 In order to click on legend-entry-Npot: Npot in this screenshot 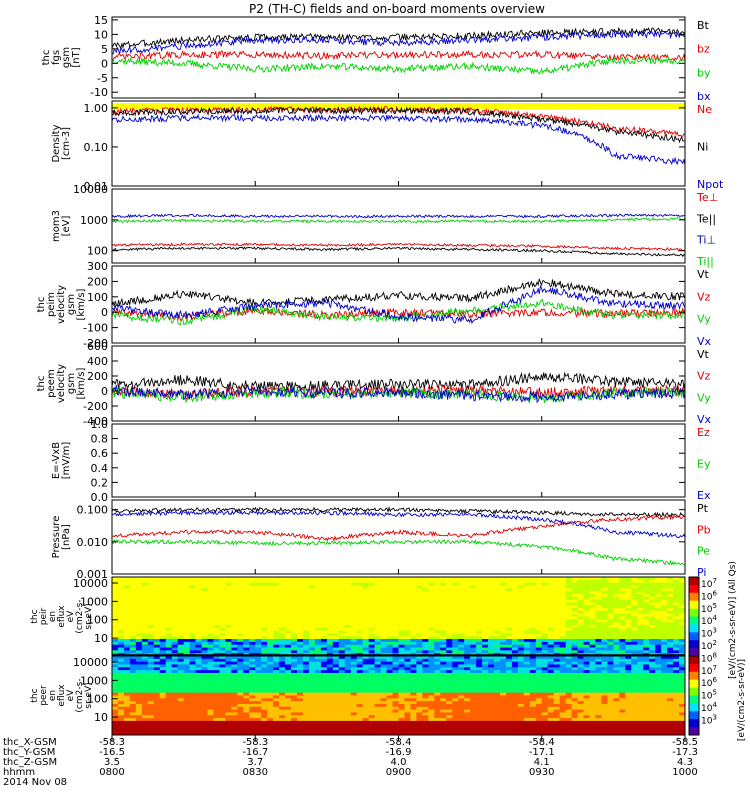, I will do `click(710, 184)`.